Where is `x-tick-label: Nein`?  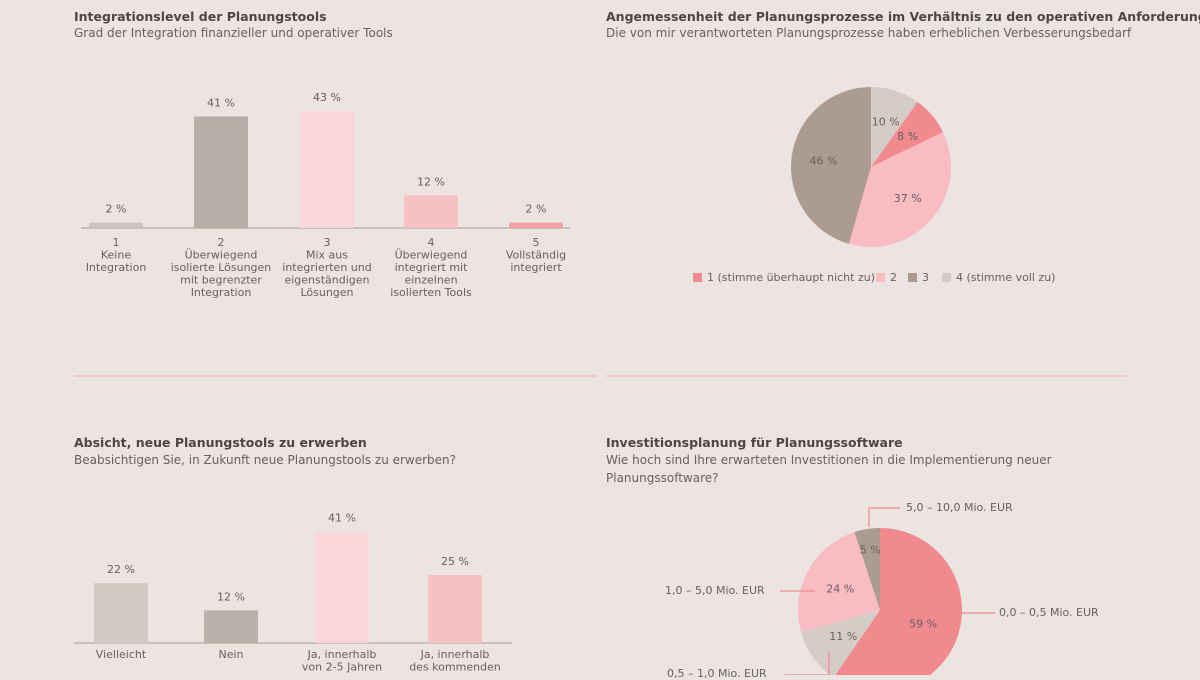
x-tick-label: Nein is located at coordinates (230, 654).